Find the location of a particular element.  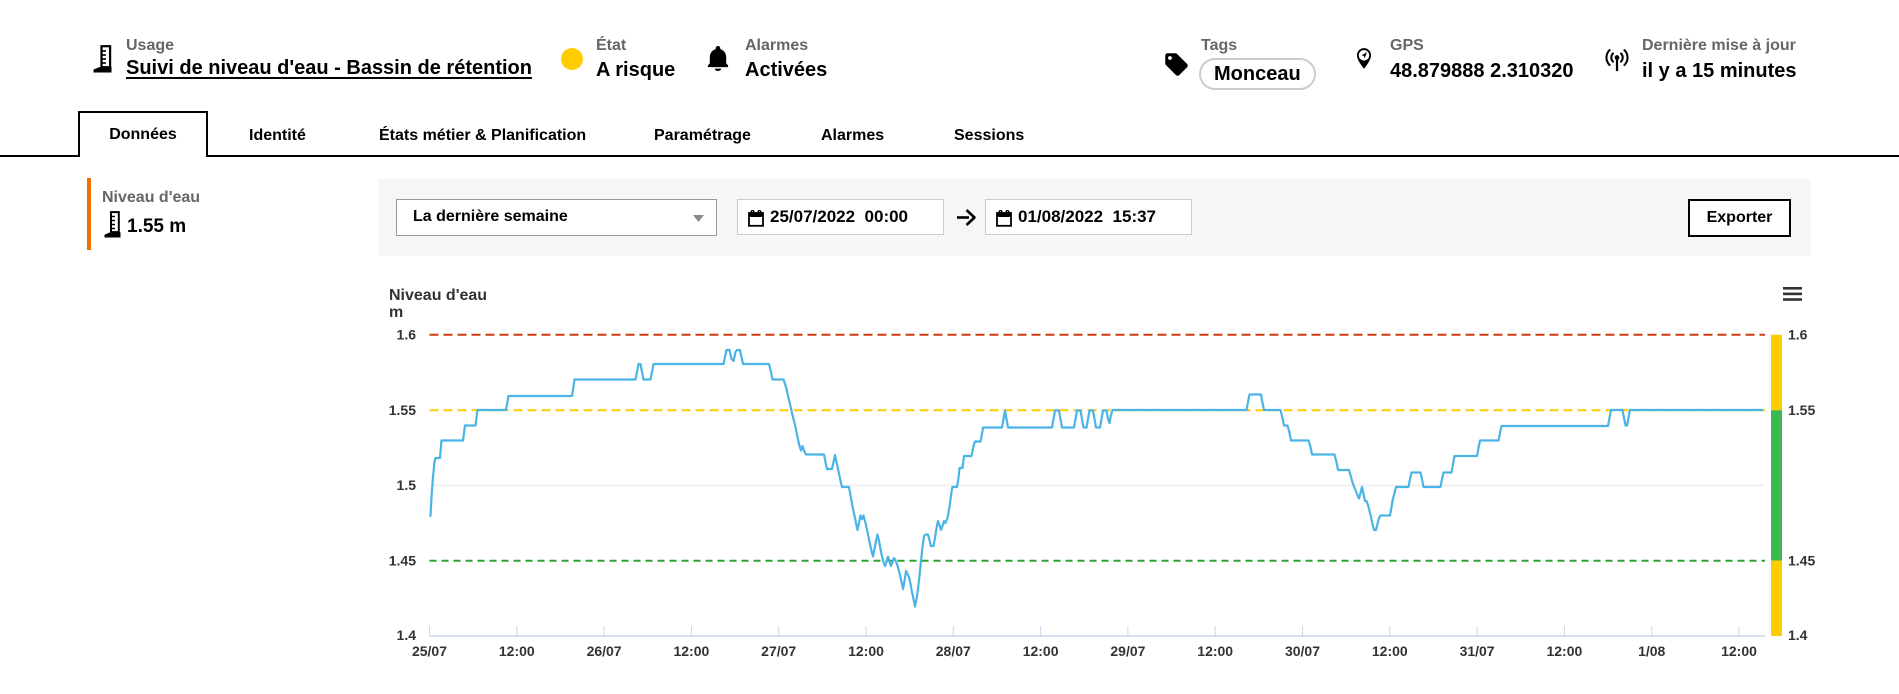

svg-text: 27/07 is located at coordinates (778, 651).